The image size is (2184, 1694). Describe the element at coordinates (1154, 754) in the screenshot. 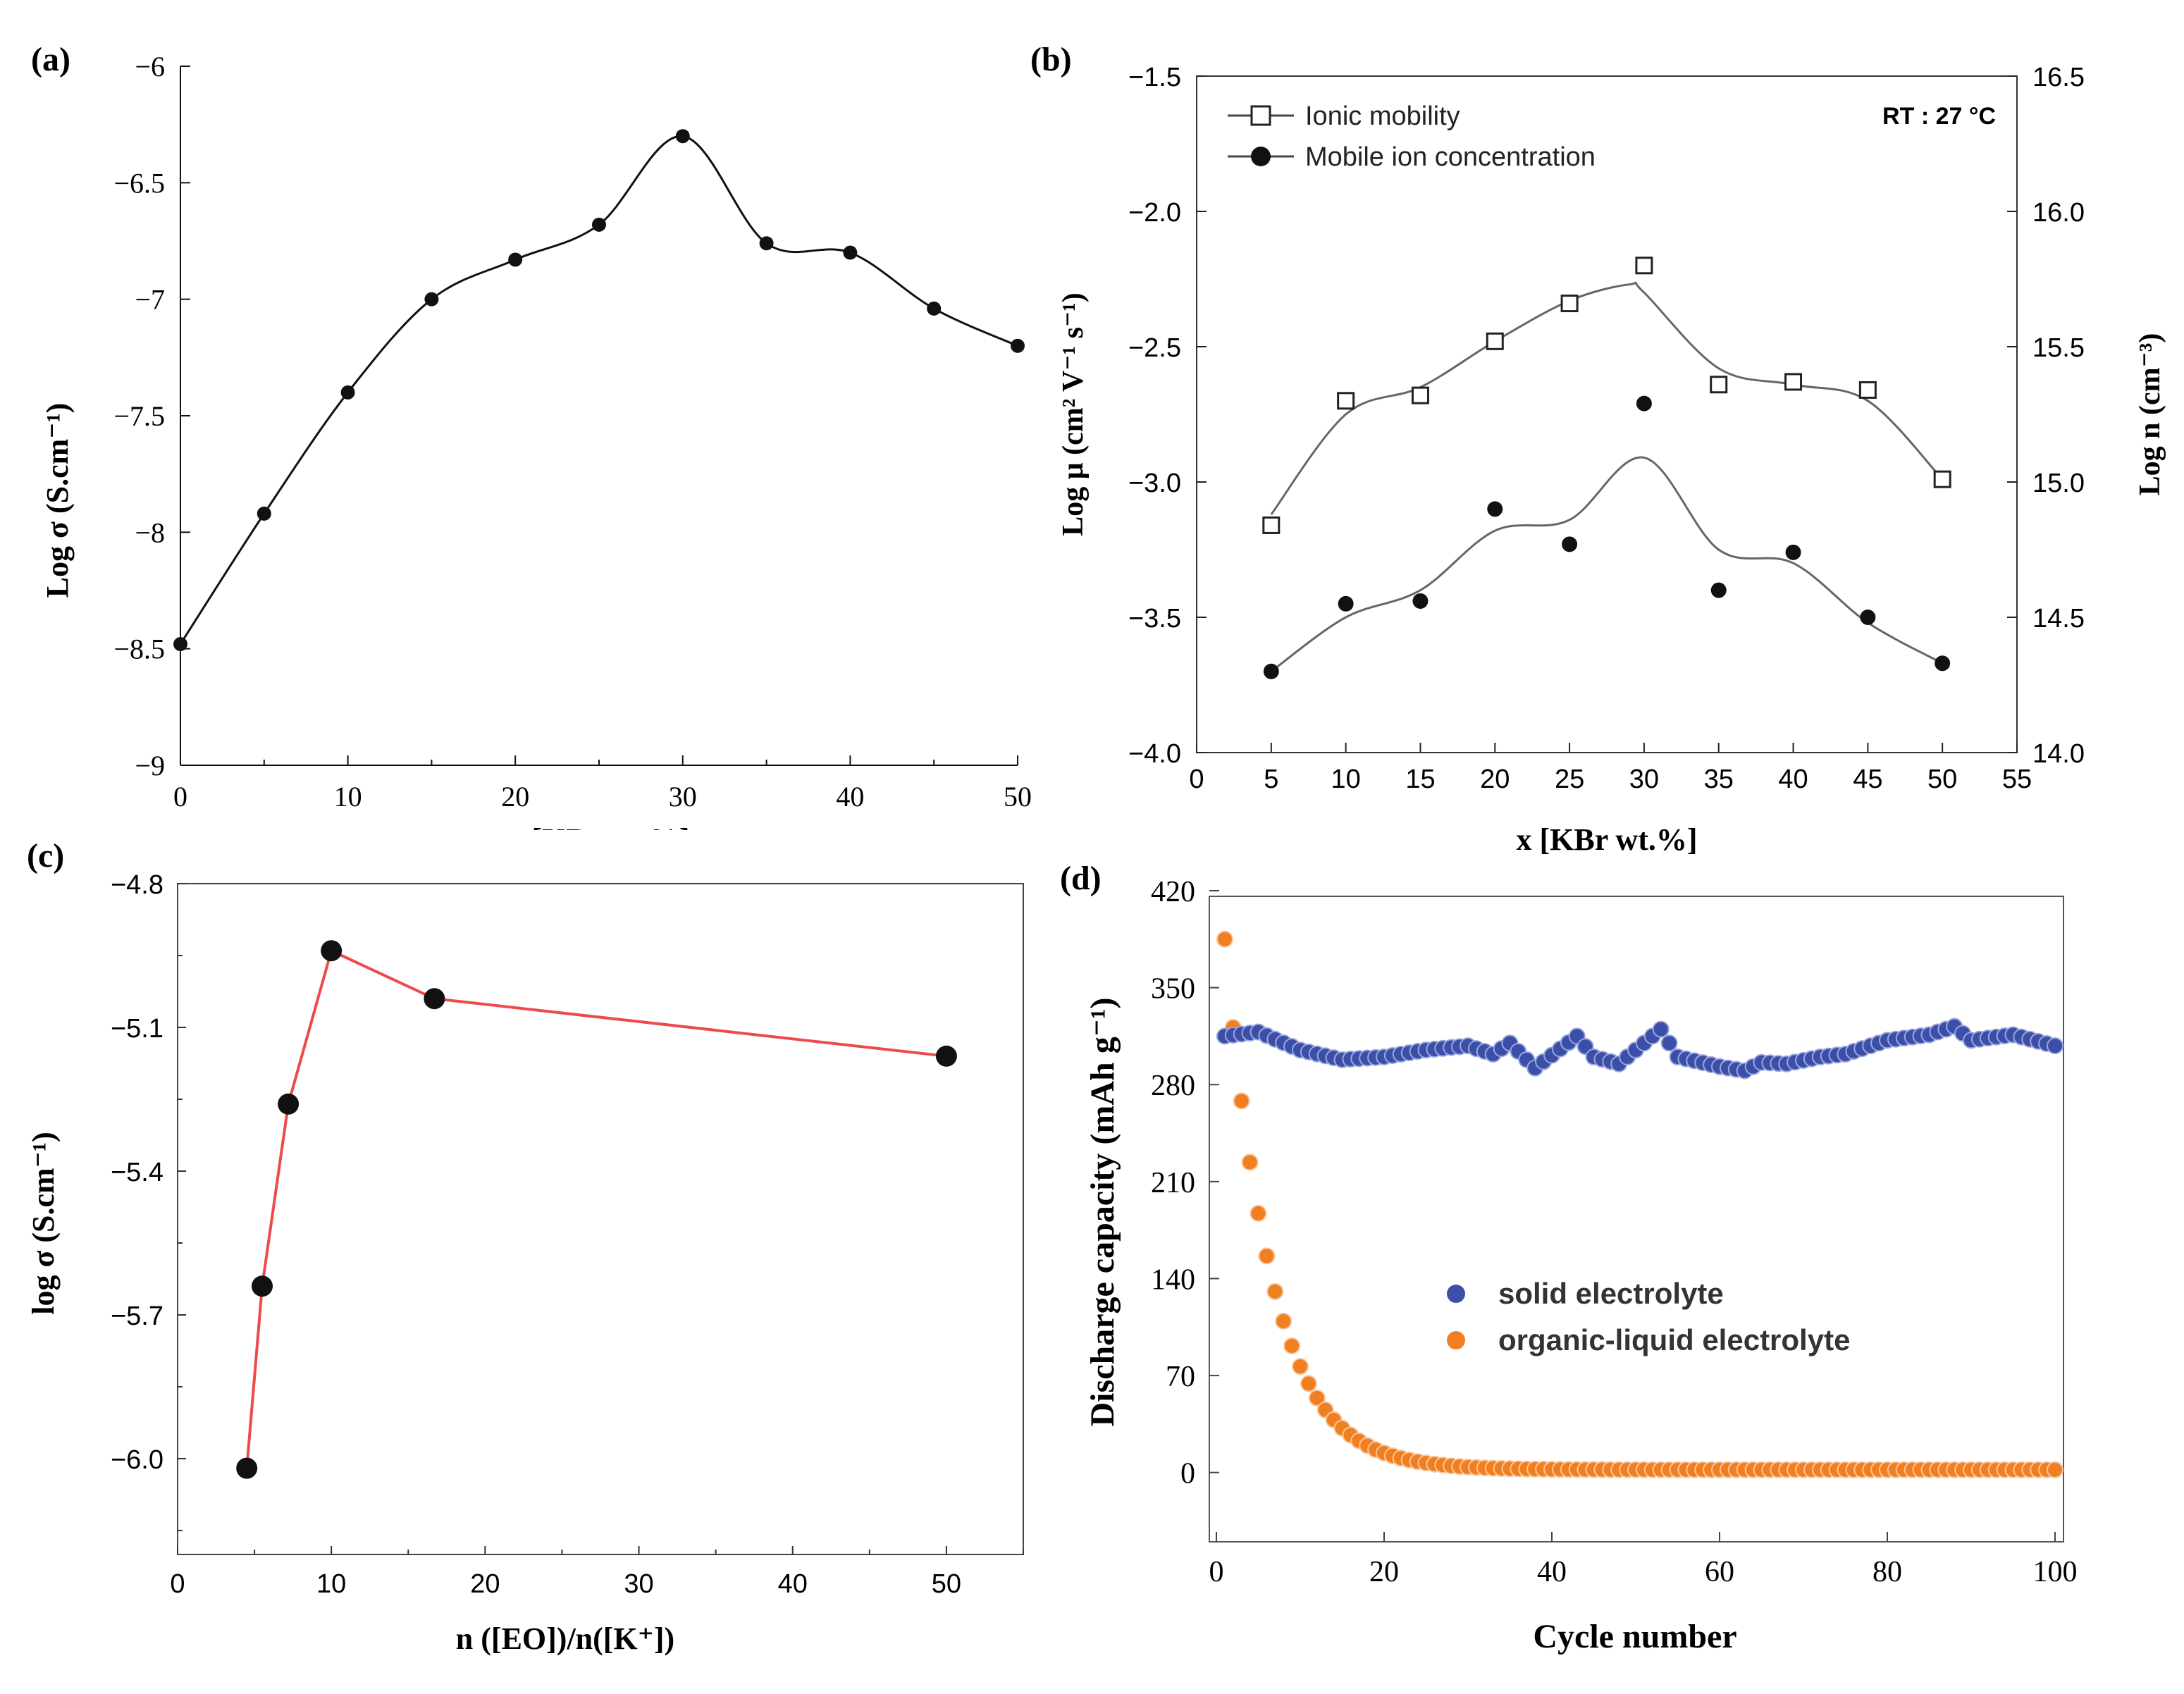

I see `panel-b-ytick-label: −4.0` at that location.